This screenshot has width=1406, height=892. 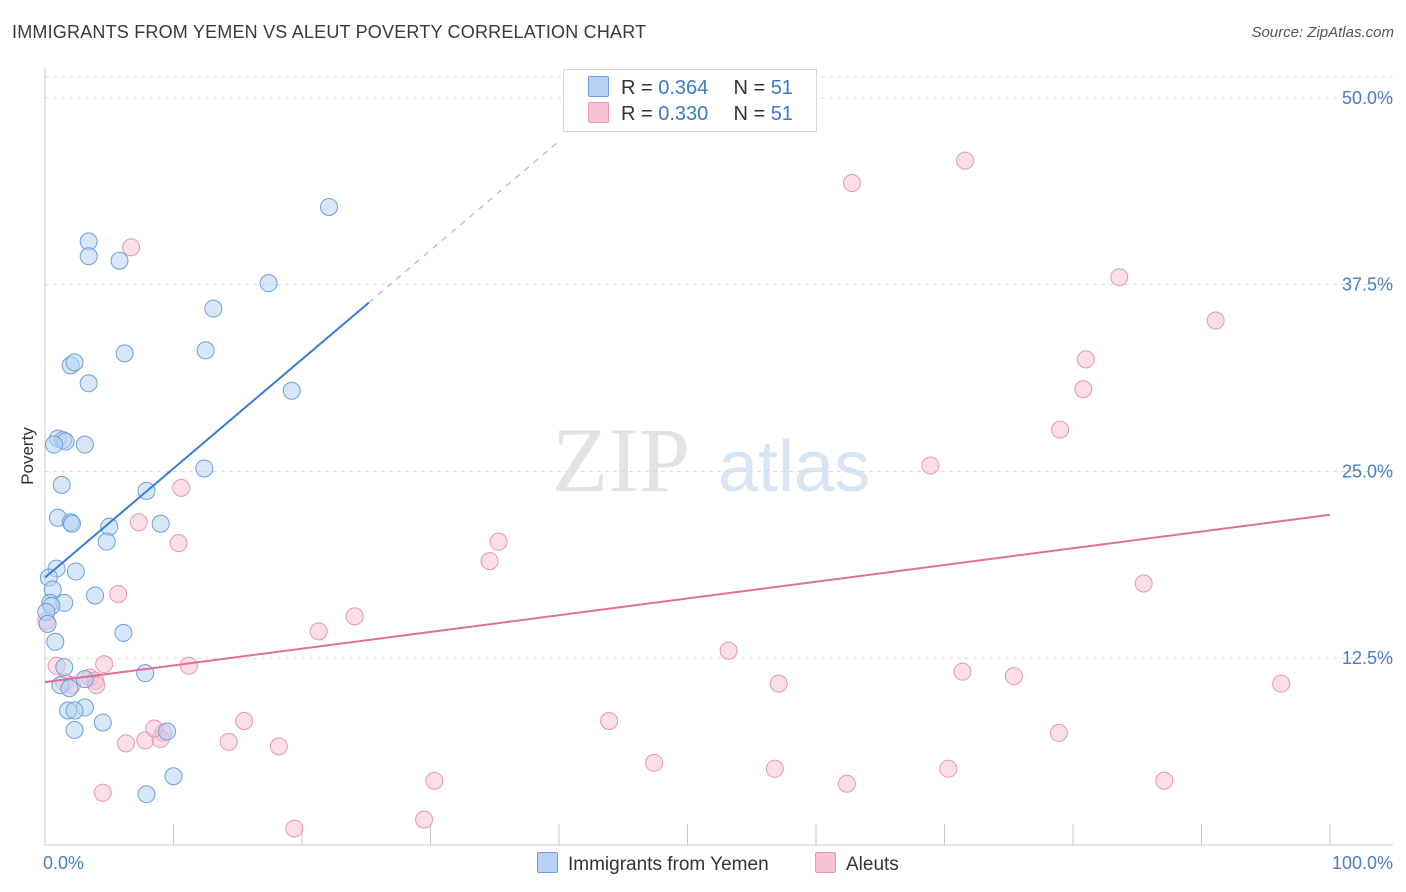 What do you see at coordinates (598, 86) in the screenshot?
I see `legend-swatch-blue` at bounding box center [598, 86].